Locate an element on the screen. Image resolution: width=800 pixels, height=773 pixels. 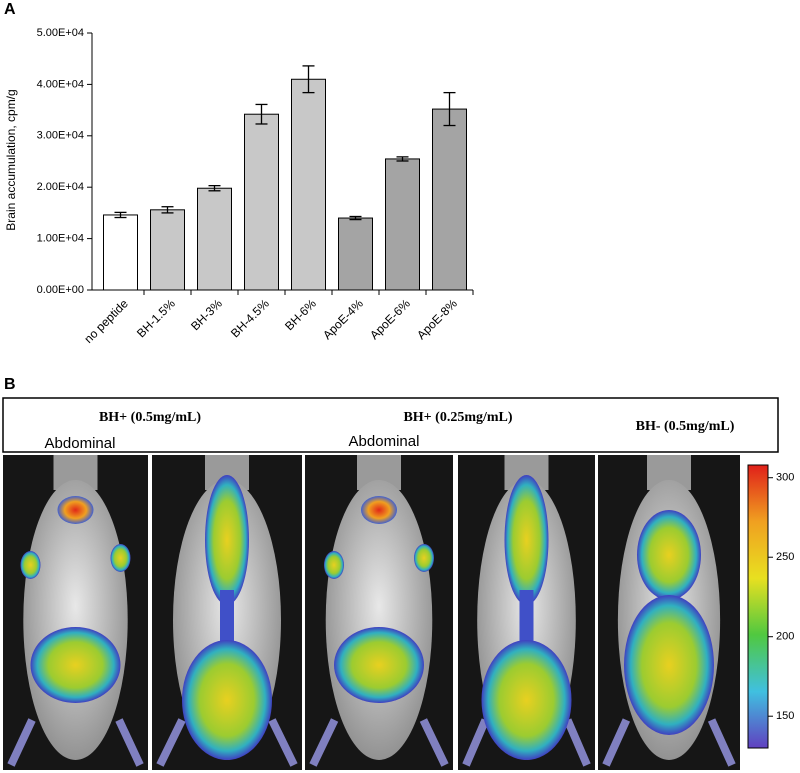
panel-label: B is located at coordinates (10, 384).